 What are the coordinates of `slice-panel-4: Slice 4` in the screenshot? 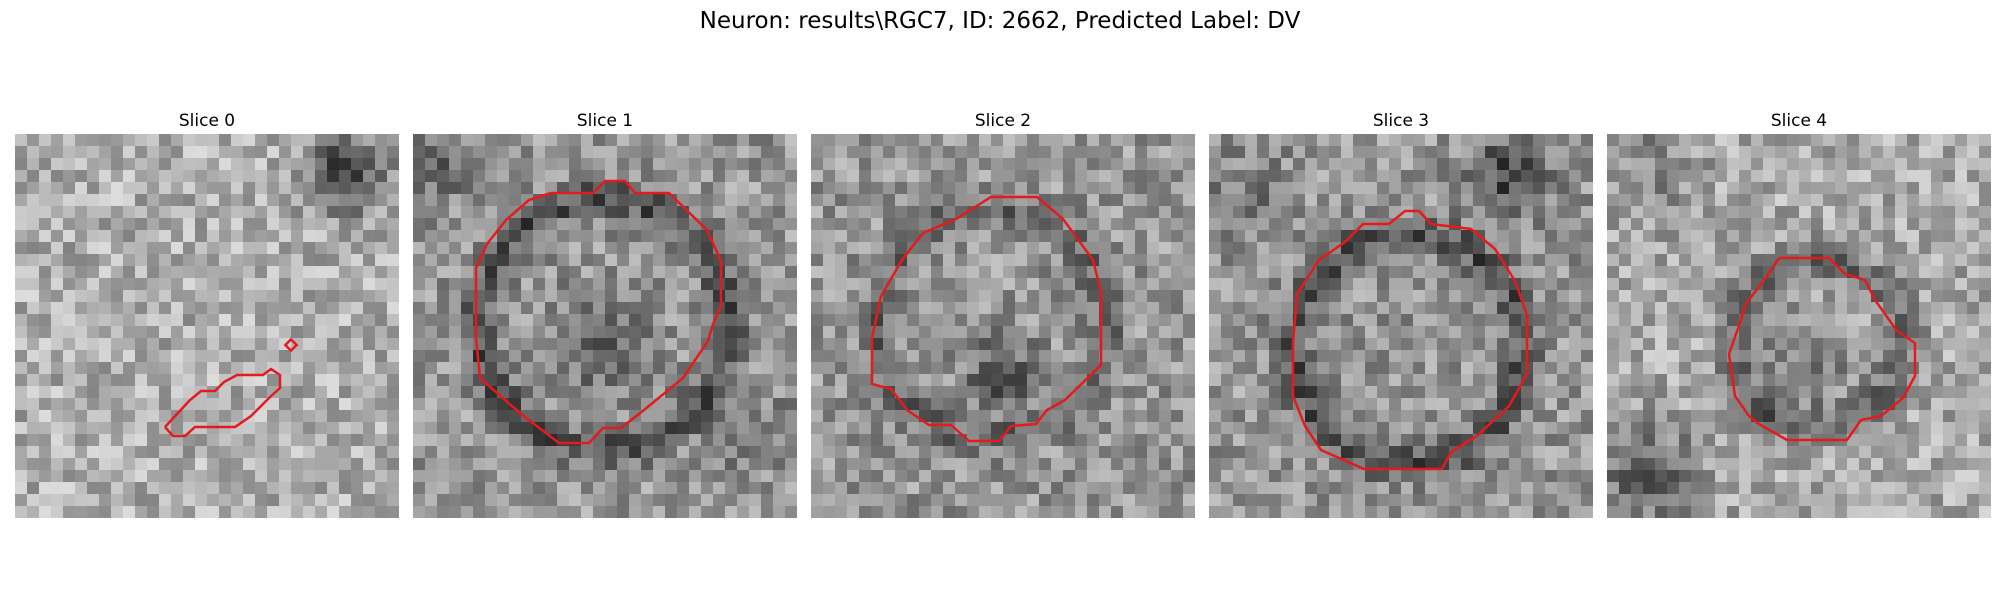 It's located at (1799, 314).